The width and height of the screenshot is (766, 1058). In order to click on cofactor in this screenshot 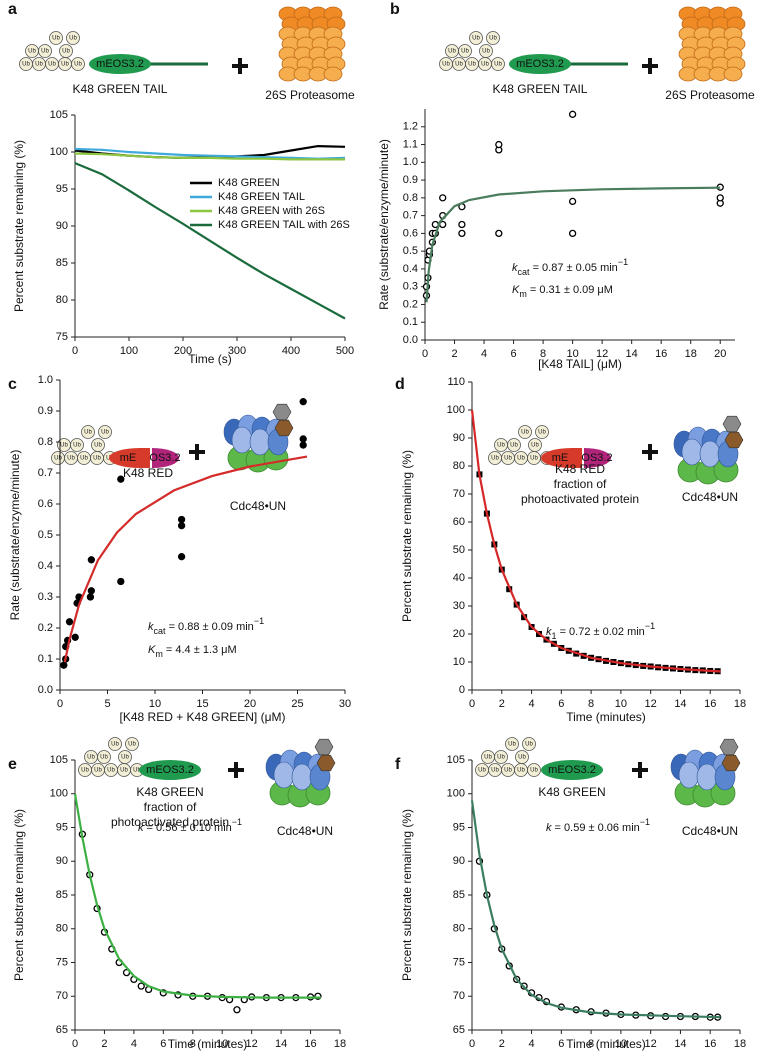, I will do `click(732, 424)`.